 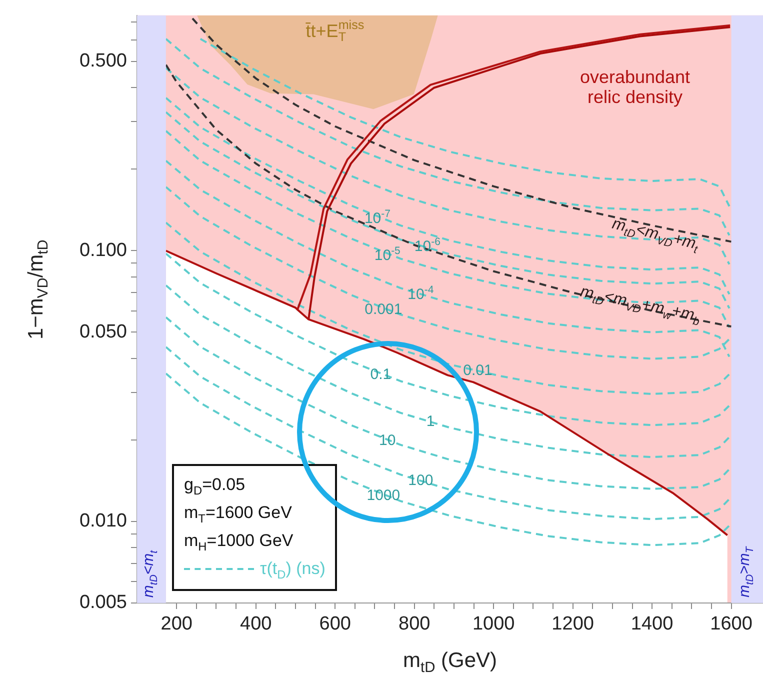 What do you see at coordinates (103, 250) in the screenshot?
I see `y-tick-label: 0.100` at bounding box center [103, 250].